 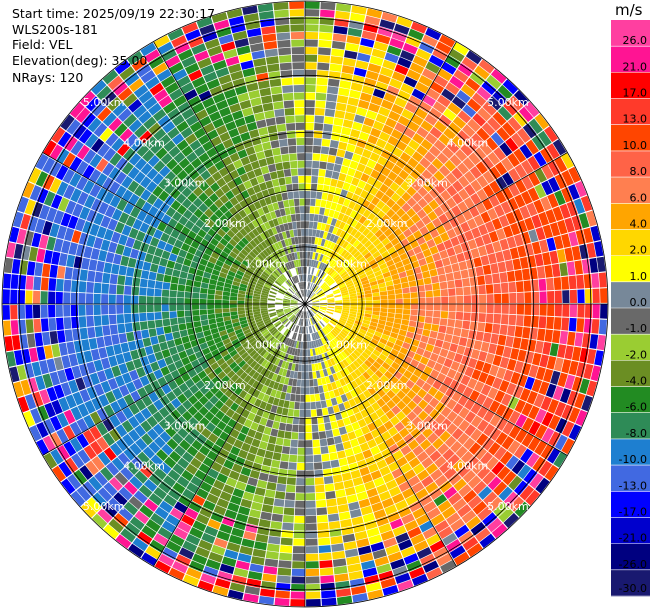 What do you see at coordinates (266, 264) in the screenshot?
I see `range-ring-label: 1.00km` at bounding box center [266, 264].